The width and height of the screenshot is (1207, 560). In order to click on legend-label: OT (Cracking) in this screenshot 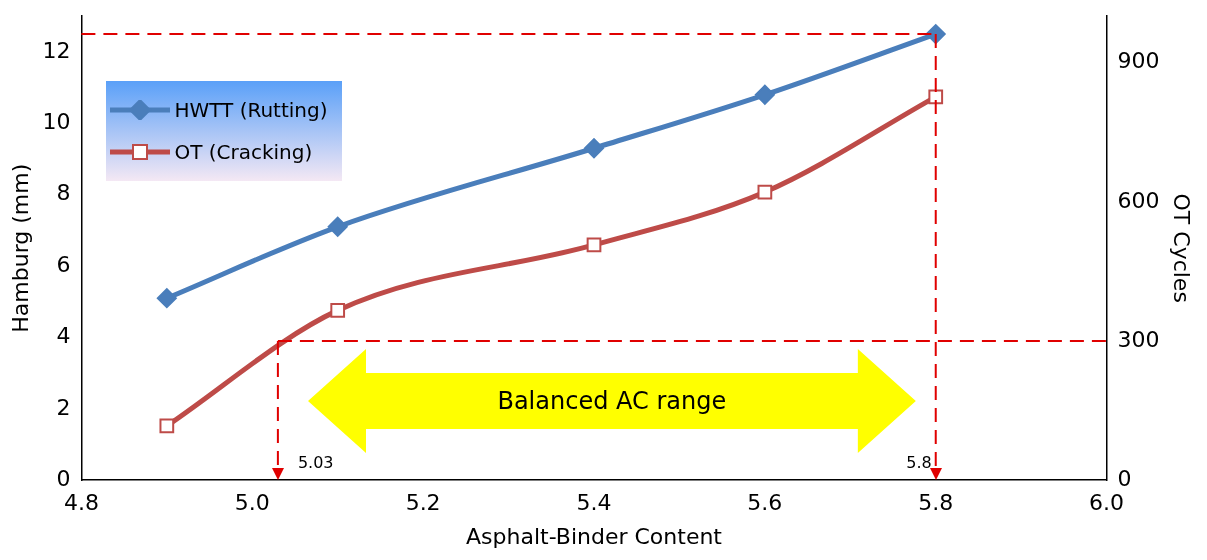, I will do `click(243, 152)`.